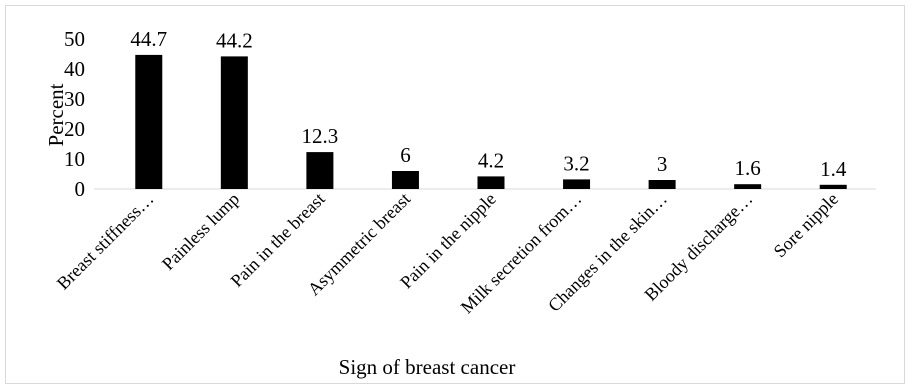  I want to click on x-tick-label: Painless lump, so click(200, 231).